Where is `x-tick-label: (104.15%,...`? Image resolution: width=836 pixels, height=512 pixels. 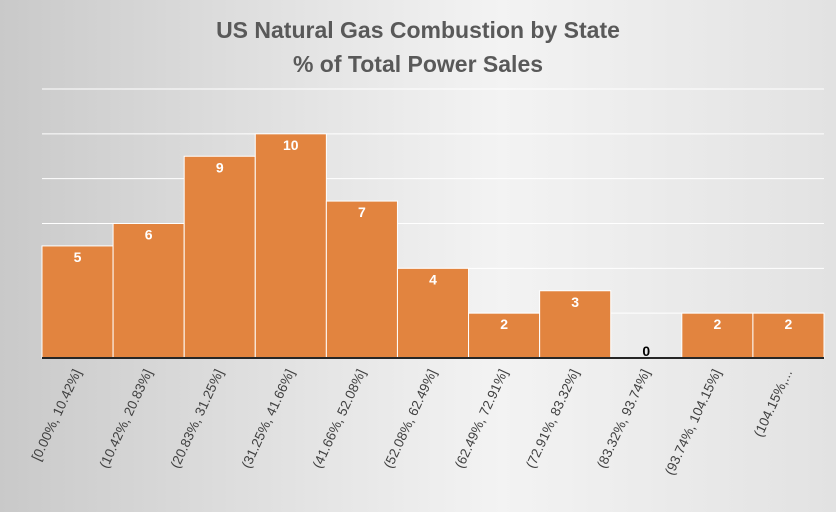 x-tick-label: (104.15%,... is located at coordinates (773, 403).